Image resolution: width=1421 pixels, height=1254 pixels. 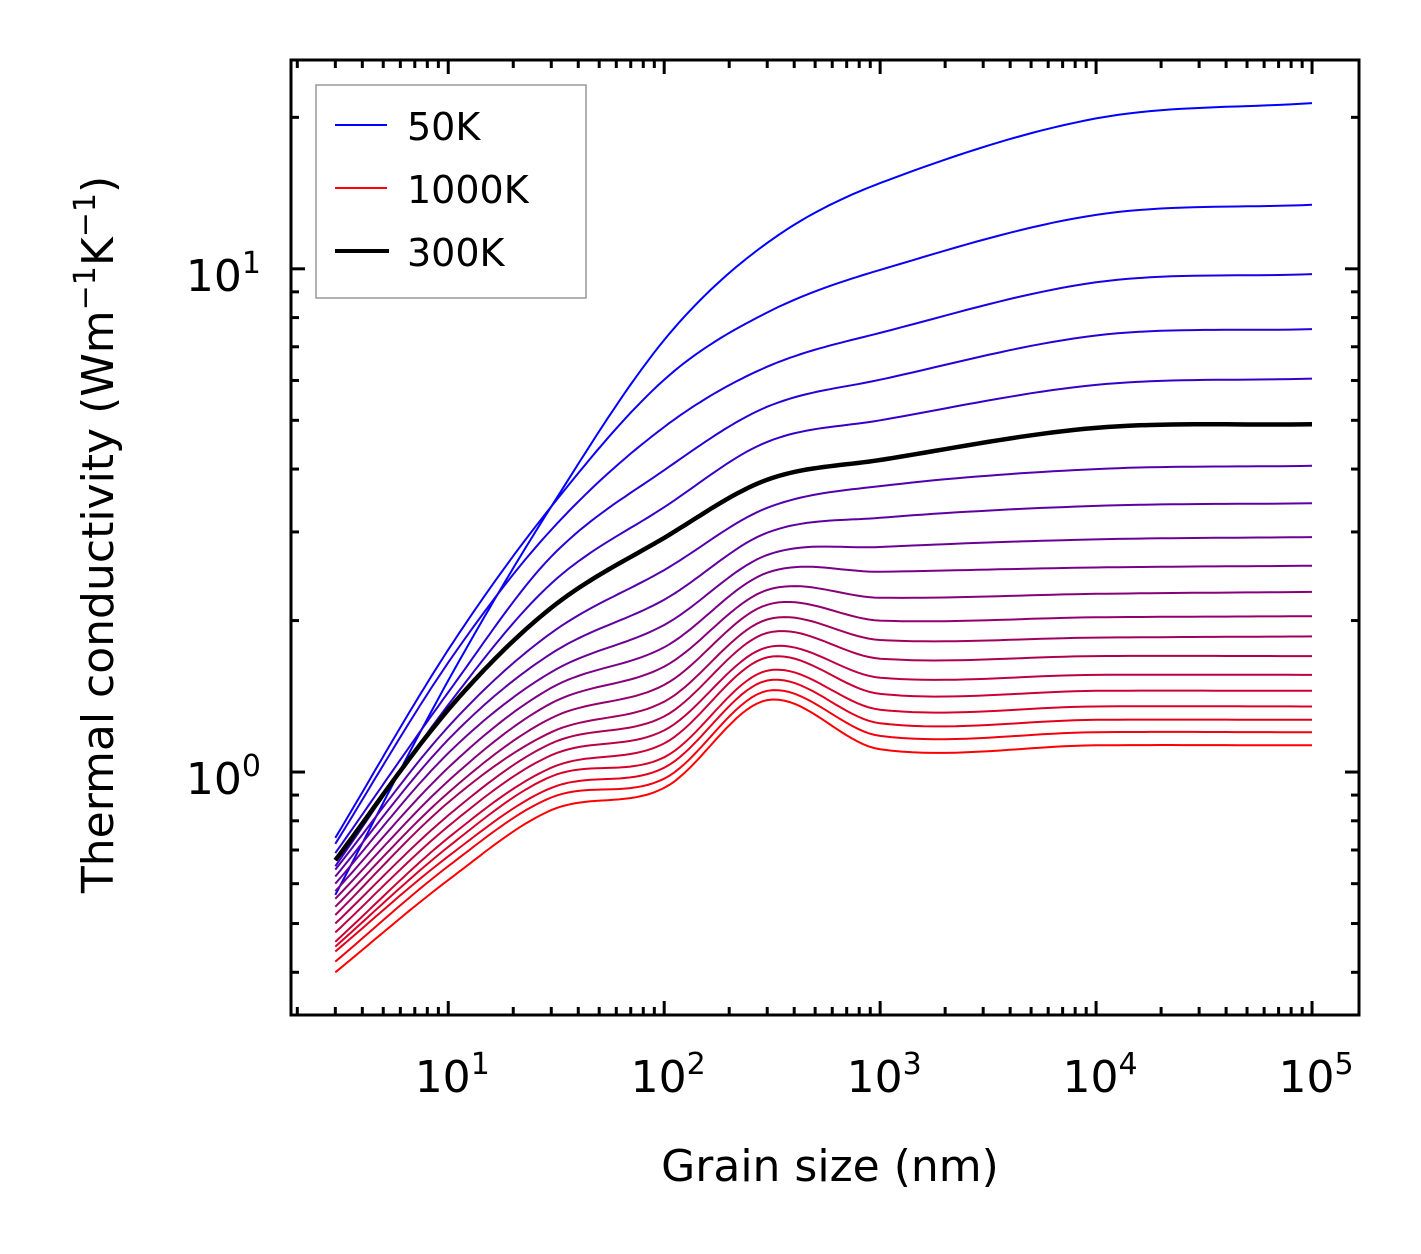 What do you see at coordinates (444, 127) in the screenshot?
I see `legend-label-50k: 50K` at bounding box center [444, 127].